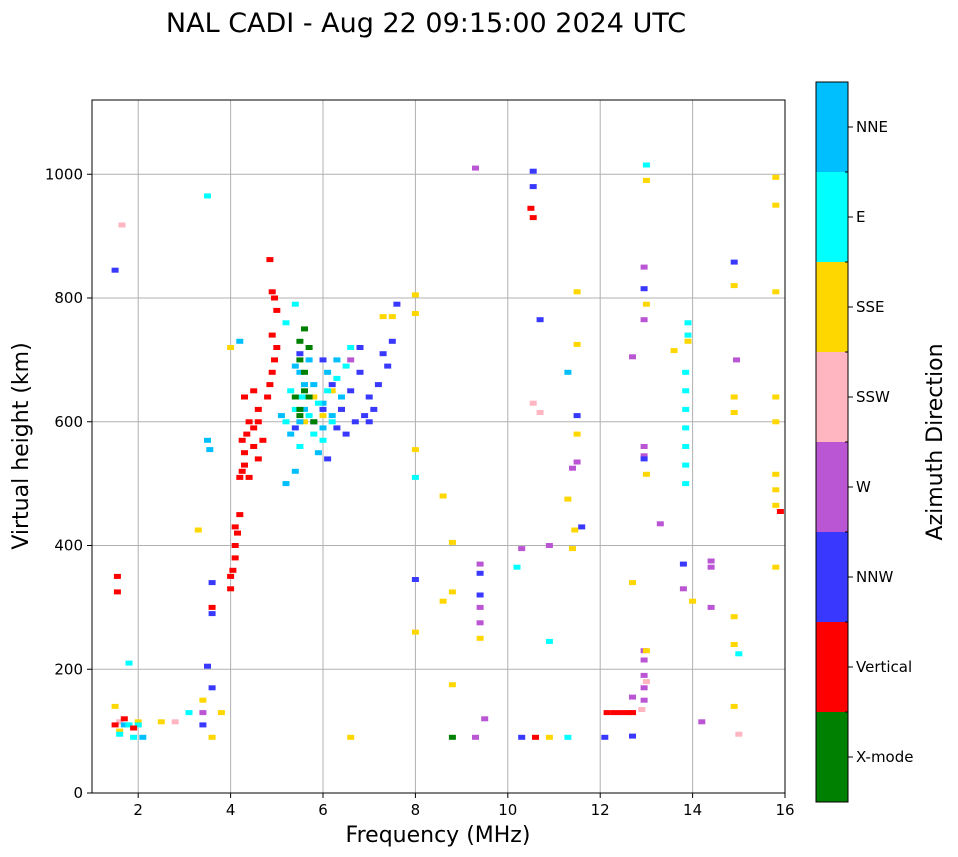  What do you see at coordinates (64, 174) in the screenshot?
I see `y-tick-label: 1000` at bounding box center [64, 174].